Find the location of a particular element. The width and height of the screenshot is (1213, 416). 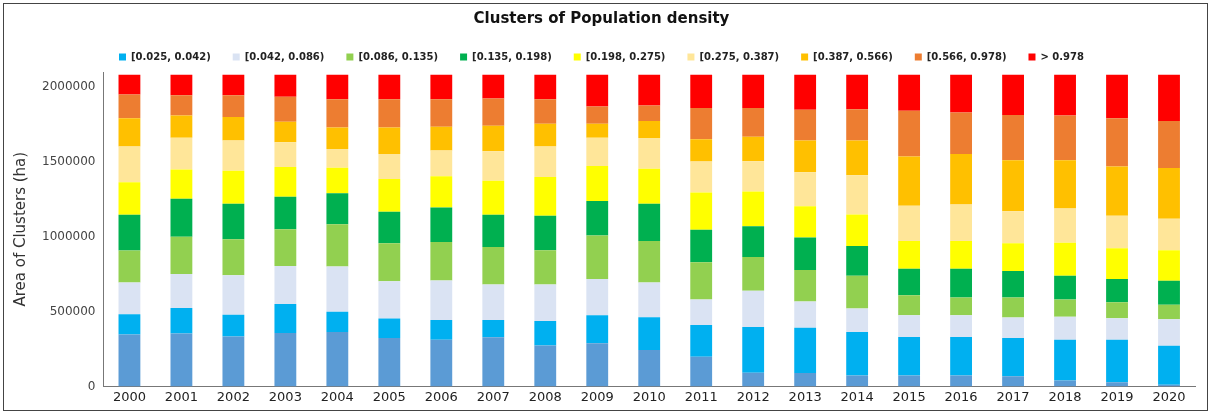

x-tick-label: 2007 is located at coordinates (493, 396).